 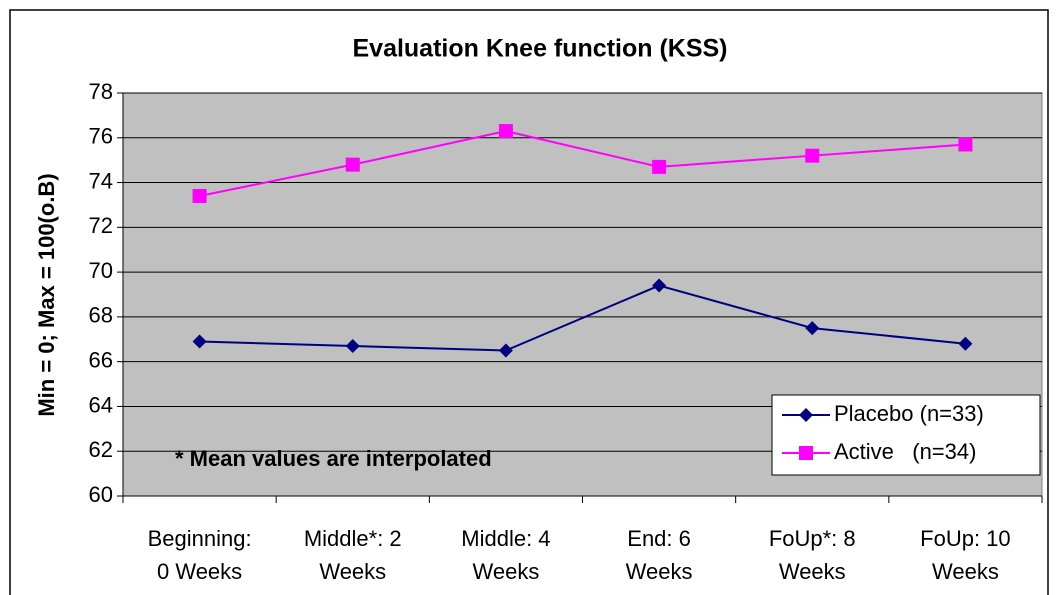 I want to click on y-tick-label: 78, so click(x=101, y=91).